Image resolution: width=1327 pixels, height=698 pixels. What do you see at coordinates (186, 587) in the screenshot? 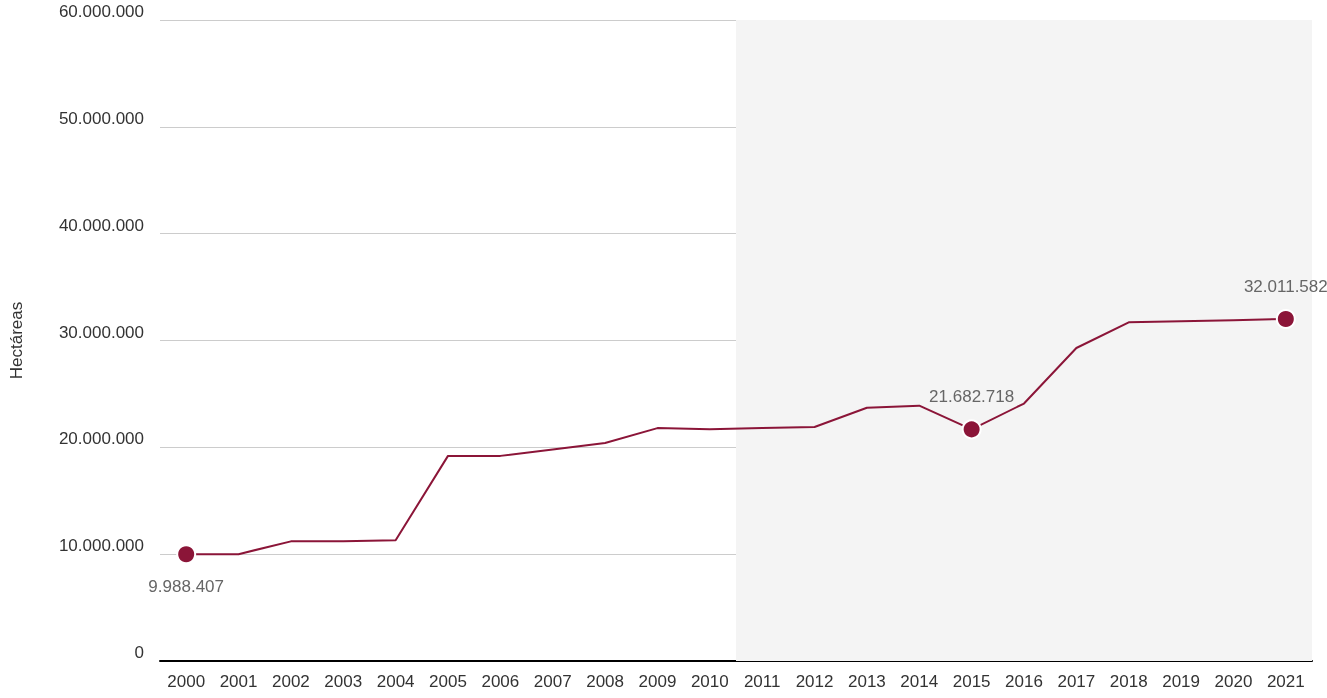
I see `data-label: 9.988.407` at bounding box center [186, 587].